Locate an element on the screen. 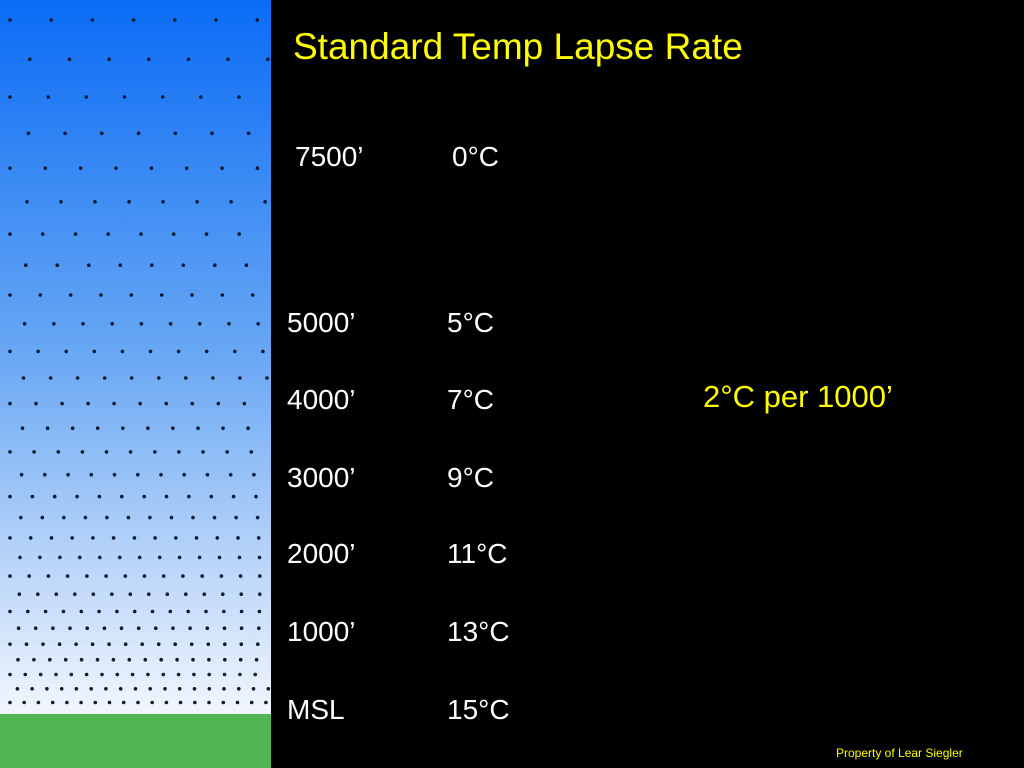 This screenshot has height=768, width=1024. temperature: 7°C is located at coordinates (470, 399).